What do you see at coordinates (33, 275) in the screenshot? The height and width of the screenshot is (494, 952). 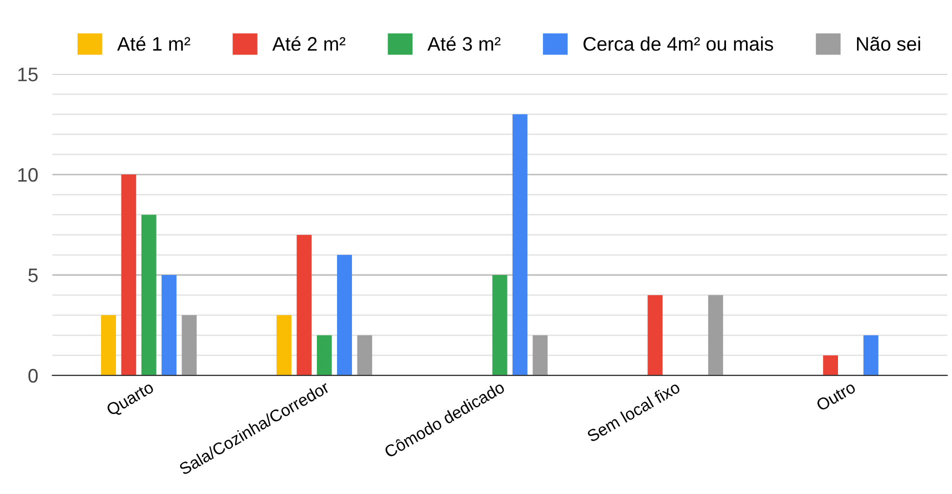 I see `y-tick-label: 5` at bounding box center [33, 275].